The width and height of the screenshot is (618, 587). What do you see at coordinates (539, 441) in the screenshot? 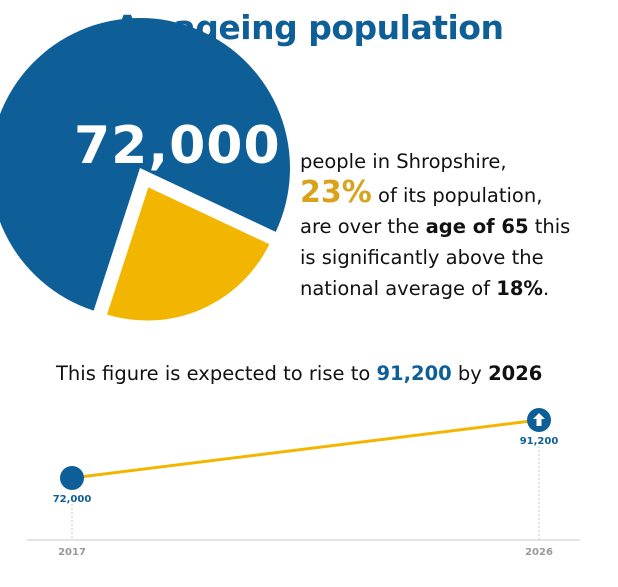
I see `point-label-2026: 91,200` at bounding box center [539, 441].